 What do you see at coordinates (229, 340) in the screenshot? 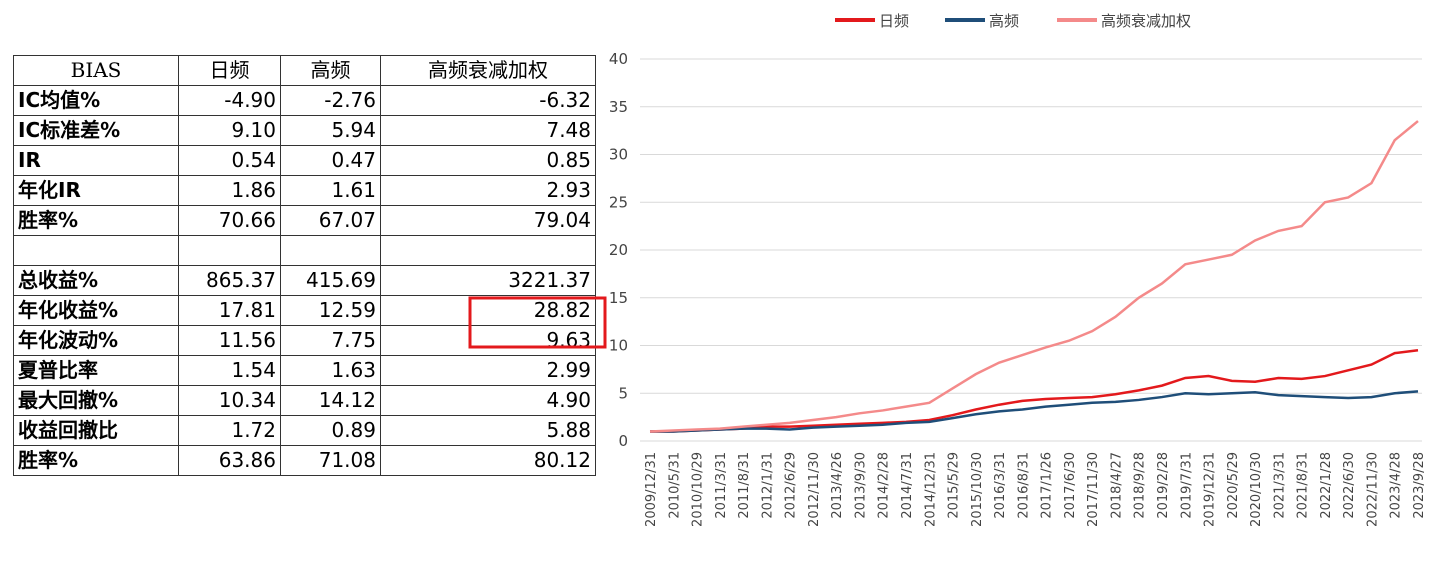
I see `table-cell: 11.56` at bounding box center [229, 340].